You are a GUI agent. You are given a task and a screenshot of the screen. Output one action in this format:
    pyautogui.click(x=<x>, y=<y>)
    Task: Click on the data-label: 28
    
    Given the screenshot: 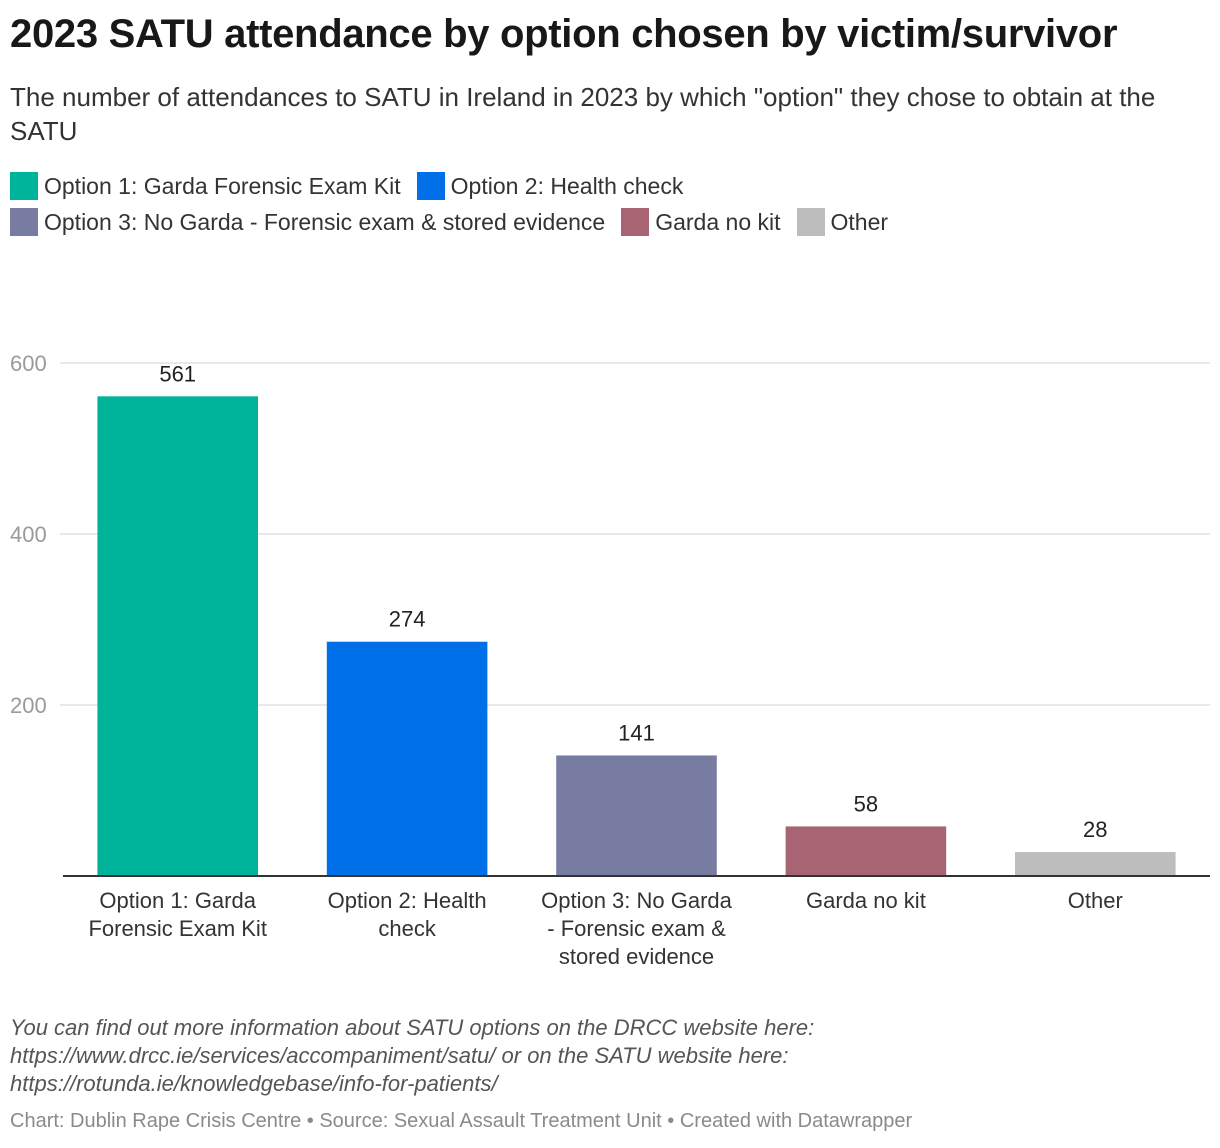 What is the action you would take?
    pyautogui.click(x=1095, y=829)
    